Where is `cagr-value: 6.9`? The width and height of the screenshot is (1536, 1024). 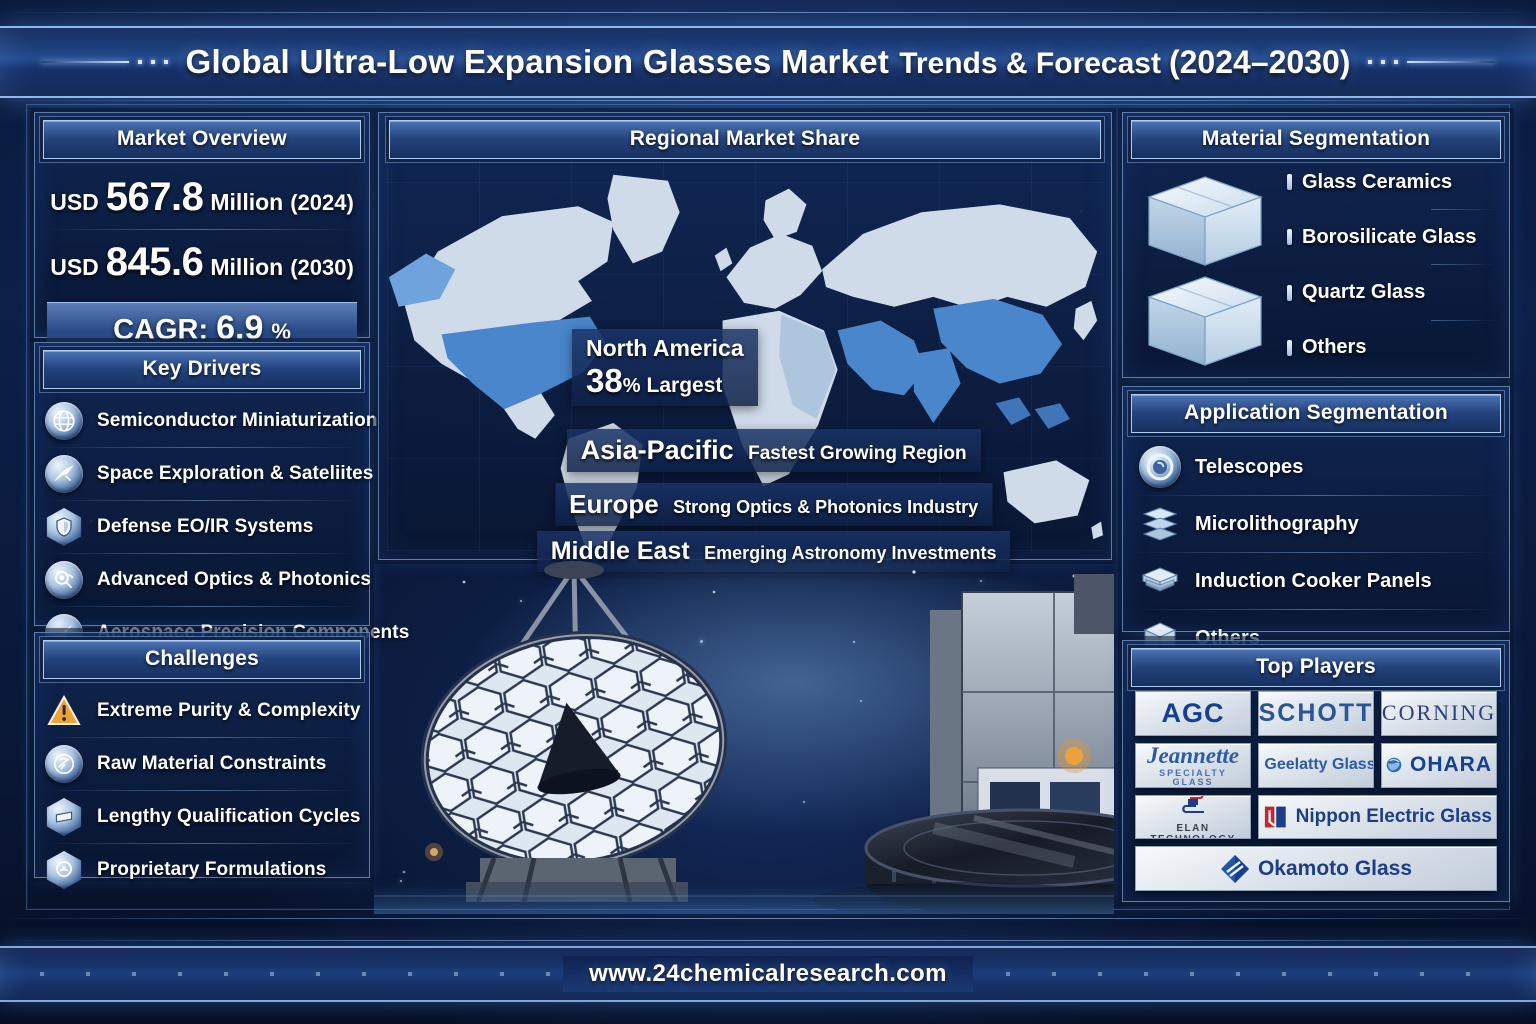
cagr-value: 6.9 is located at coordinates (240, 328).